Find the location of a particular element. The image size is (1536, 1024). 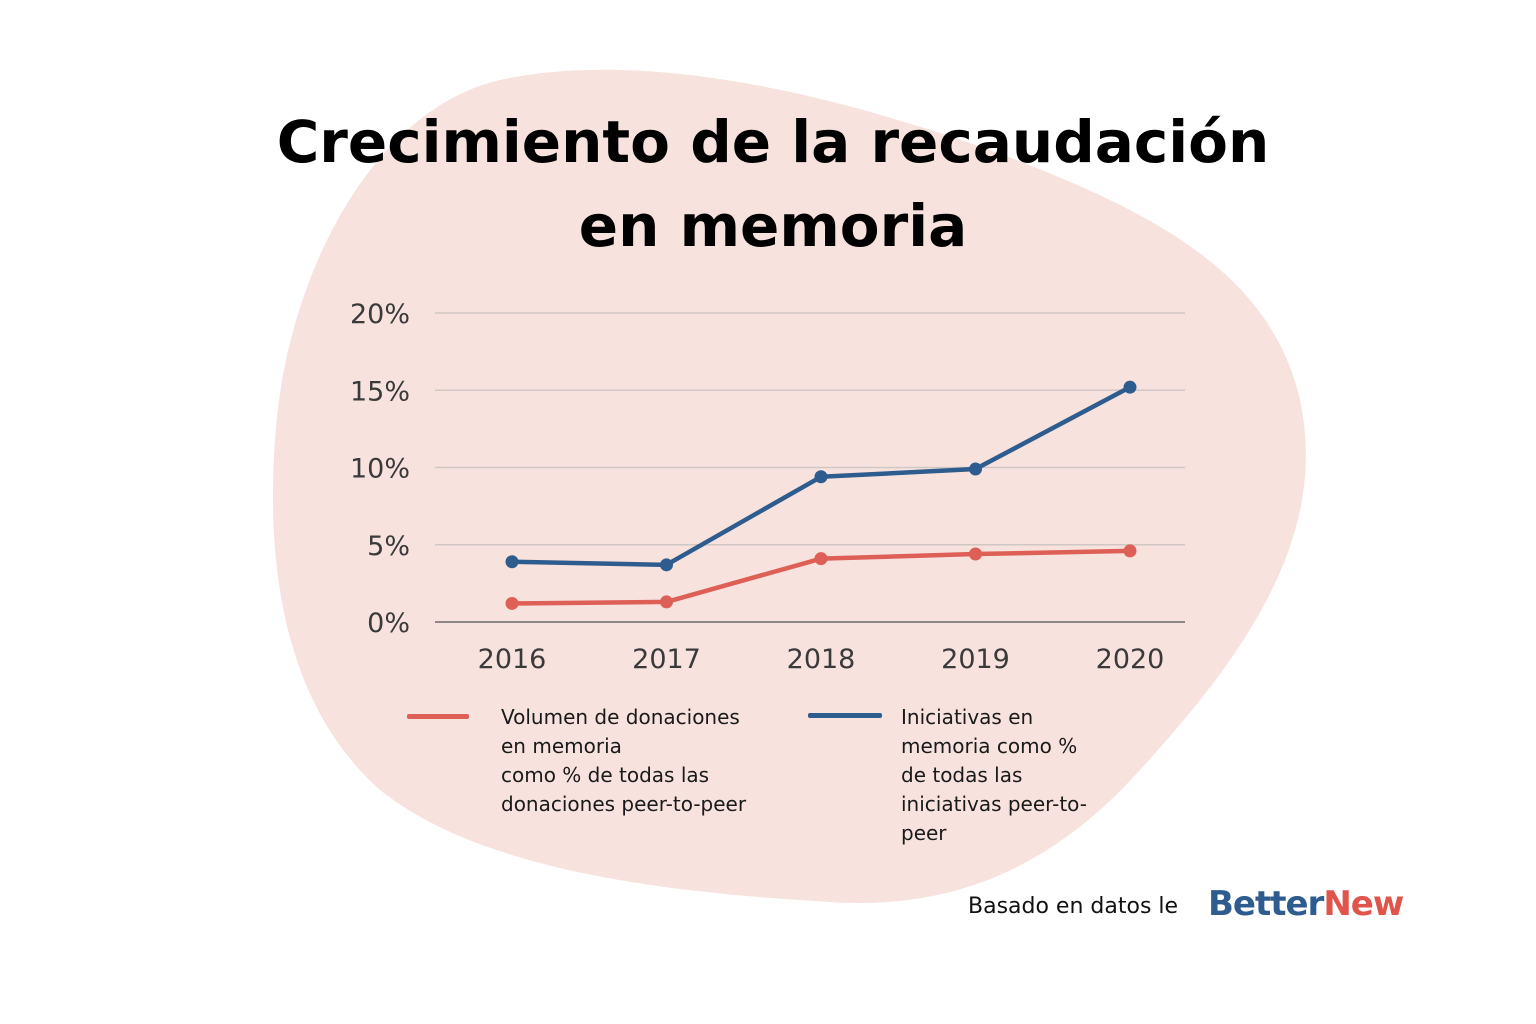

series-1-point-2020 is located at coordinates (1130, 387).